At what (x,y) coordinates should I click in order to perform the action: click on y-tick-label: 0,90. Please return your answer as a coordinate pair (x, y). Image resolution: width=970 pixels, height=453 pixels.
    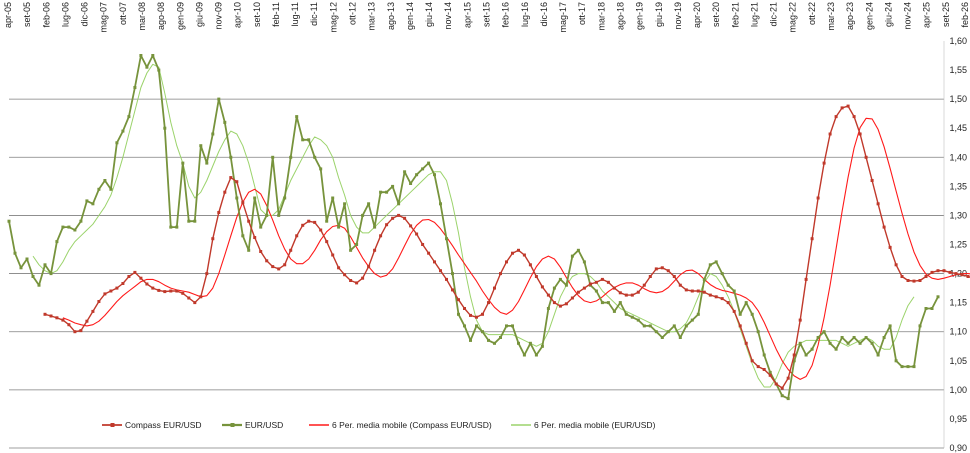
    Looking at the image, I should click on (958, 448).